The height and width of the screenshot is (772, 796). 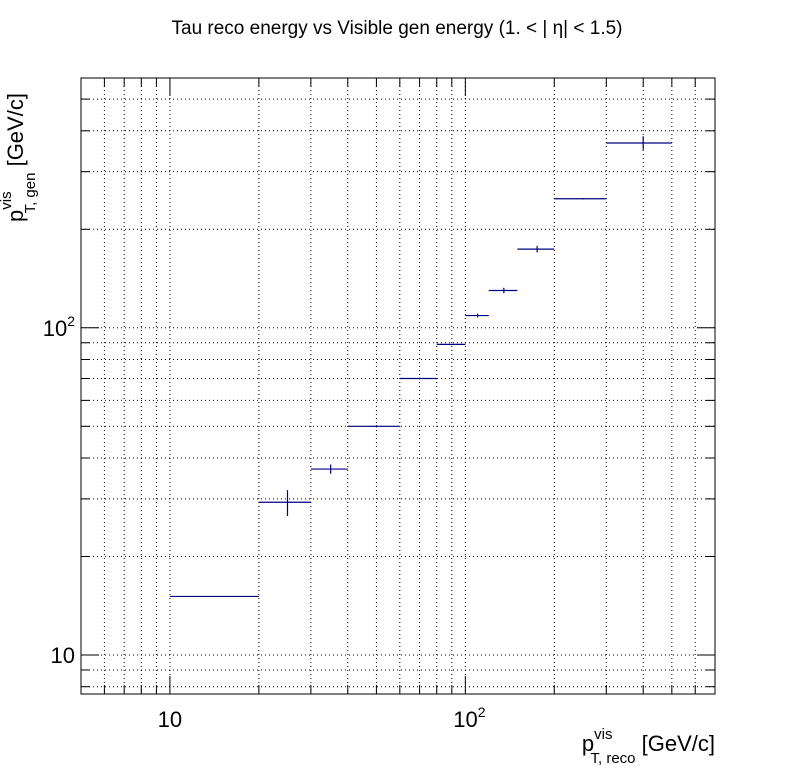 What do you see at coordinates (170, 719) in the screenshot?
I see `x-tick-label: 10` at bounding box center [170, 719].